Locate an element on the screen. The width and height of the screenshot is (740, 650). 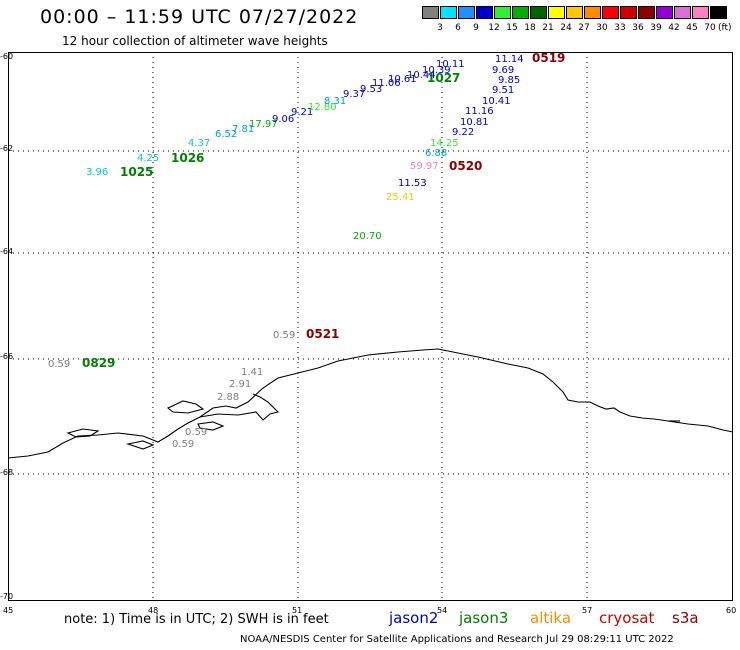
longitude-tick-label: 57 is located at coordinates (587, 610).